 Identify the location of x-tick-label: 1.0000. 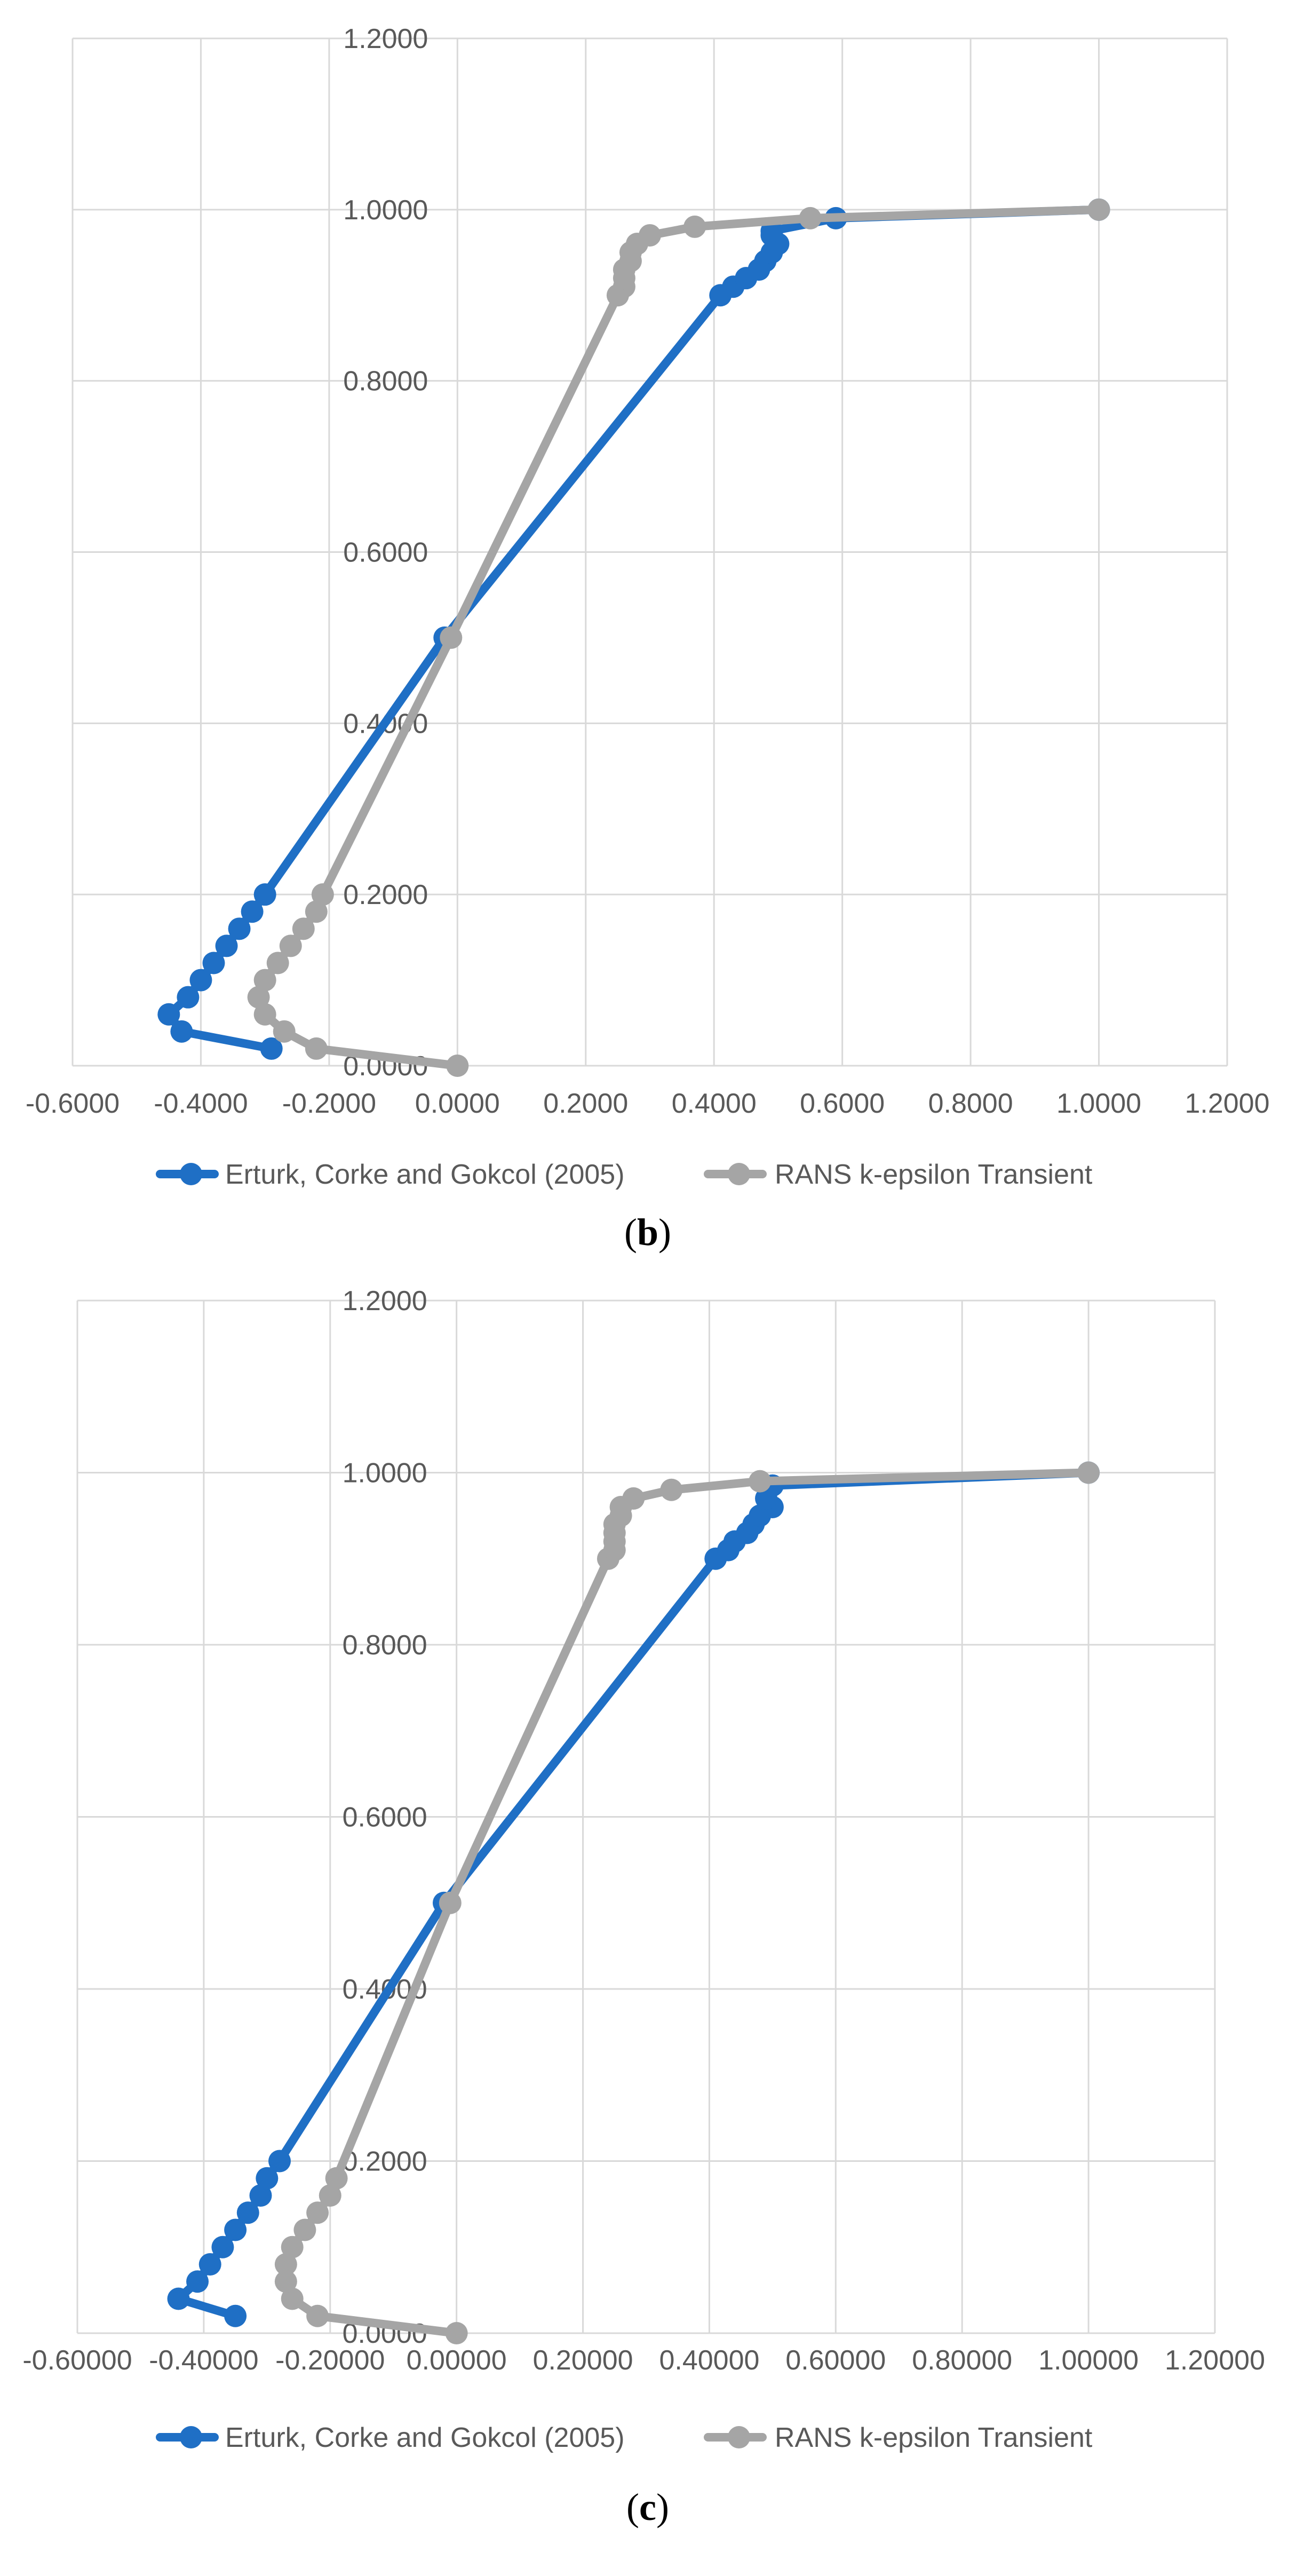
(1098, 1103).